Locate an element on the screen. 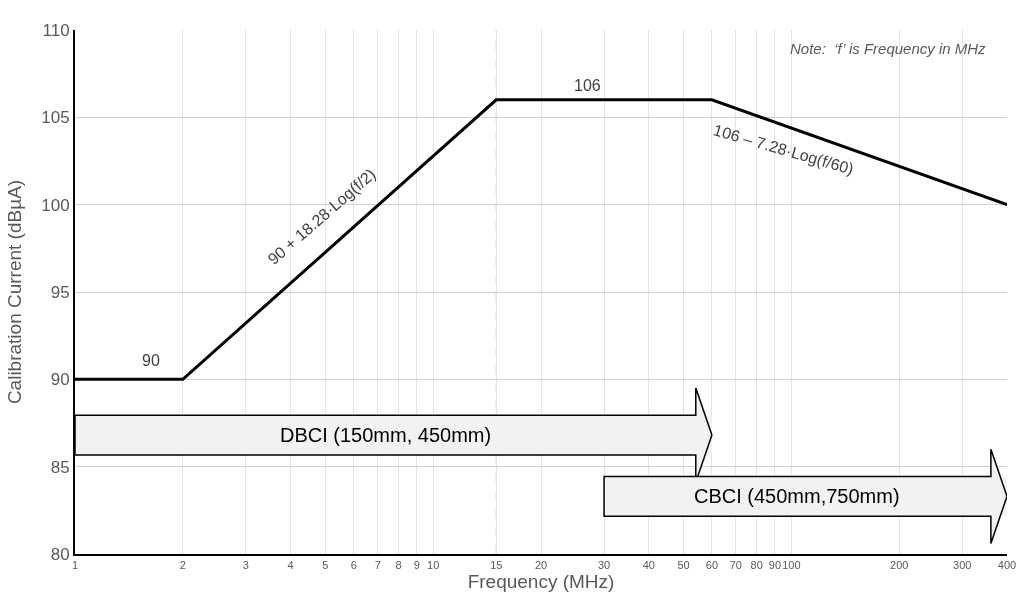 The height and width of the screenshot is (604, 1029). x-tick-label: 30 is located at coordinates (604, 565).